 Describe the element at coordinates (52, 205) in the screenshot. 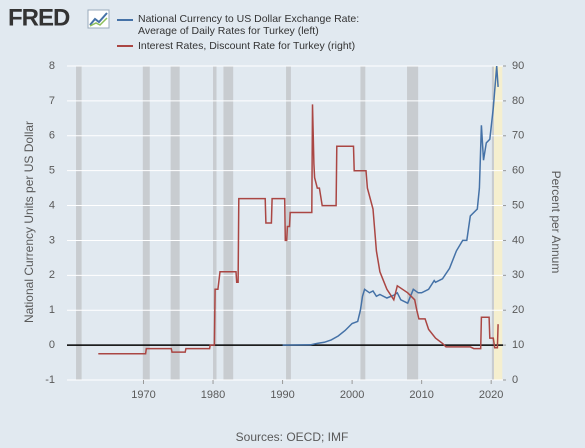

I see `y-tick-label: 4` at that location.